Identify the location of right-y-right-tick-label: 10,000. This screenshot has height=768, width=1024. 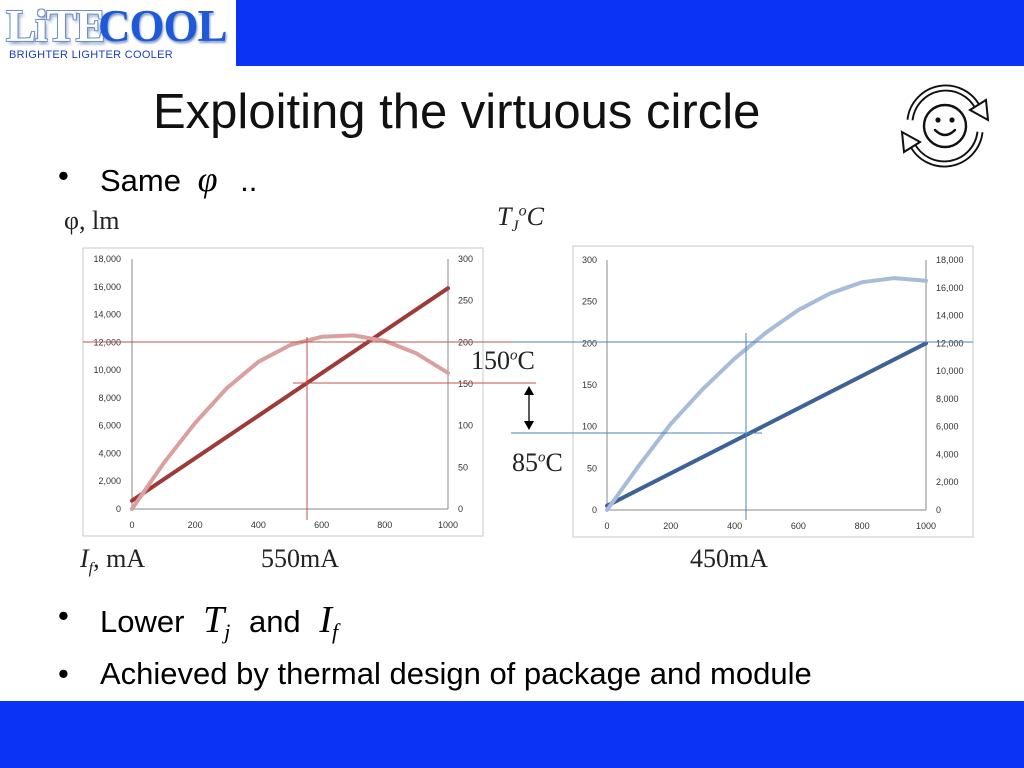
(950, 371).